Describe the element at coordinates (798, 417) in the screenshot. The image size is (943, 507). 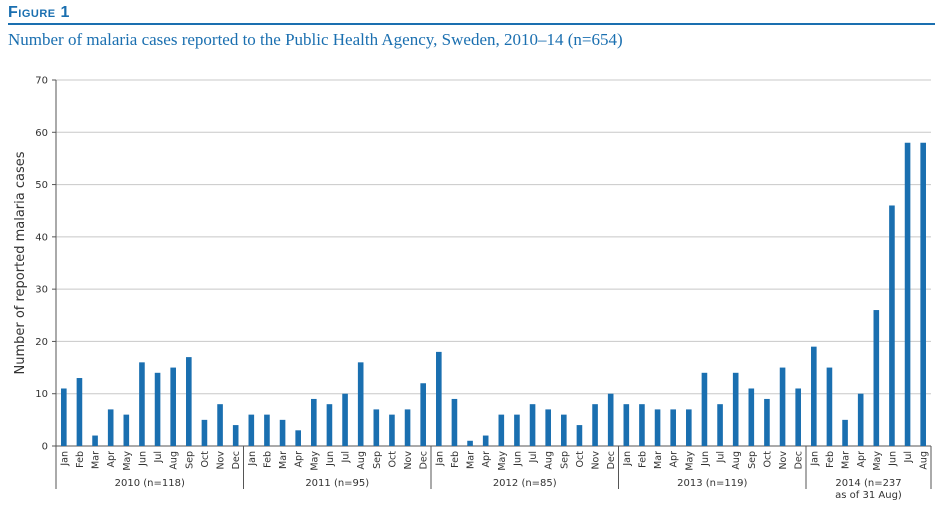
I see `bar-2013-Dec` at that location.